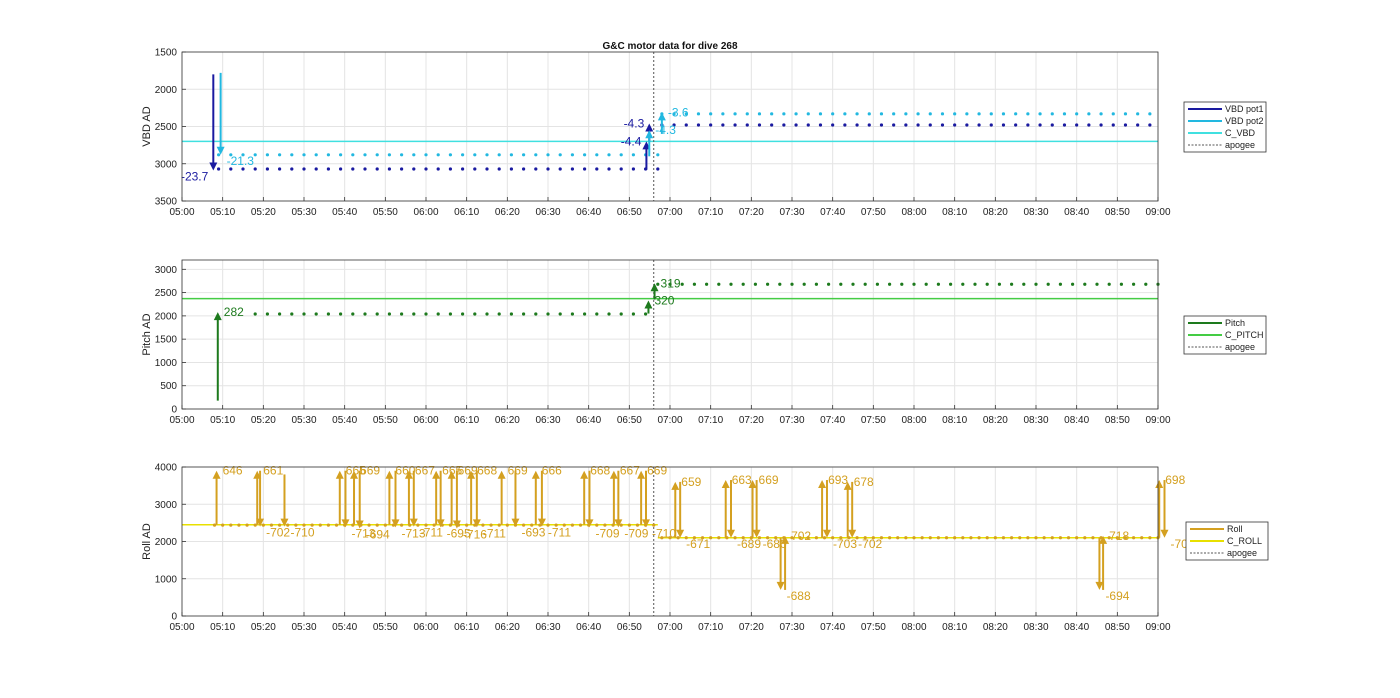 The image size is (1400, 698). Describe the element at coordinates (166, 363) in the screenshot. I see `y-tick-label: 1000` at that location.